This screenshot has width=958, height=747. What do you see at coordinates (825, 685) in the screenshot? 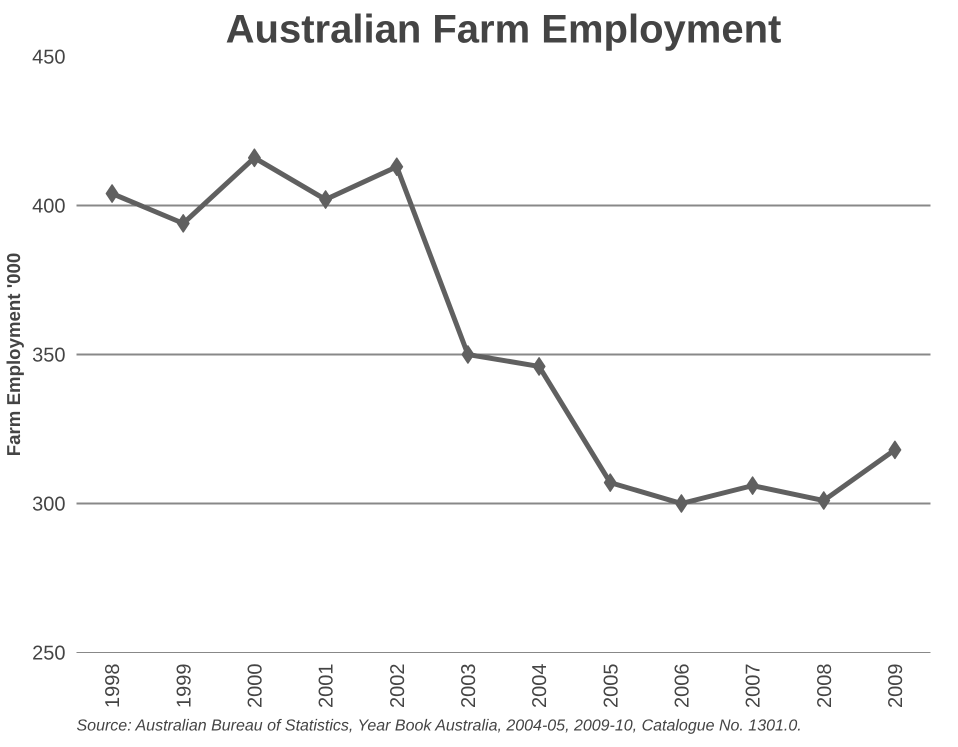
I see `x-tick-label: 2008` at bounding box center [825, 685].